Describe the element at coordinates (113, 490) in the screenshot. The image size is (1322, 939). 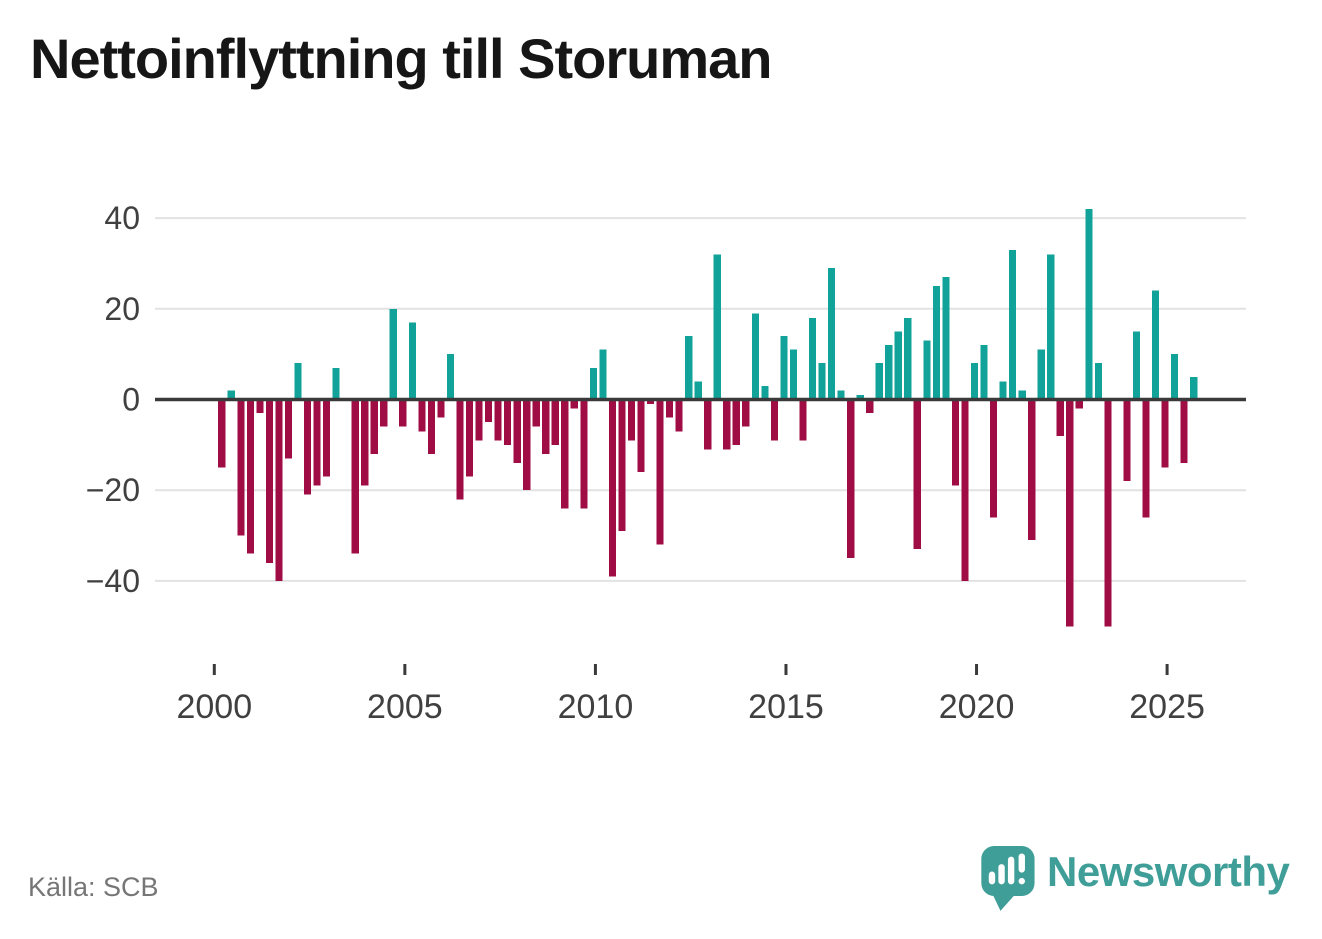
I see `y-tick-label: −20` at that location.